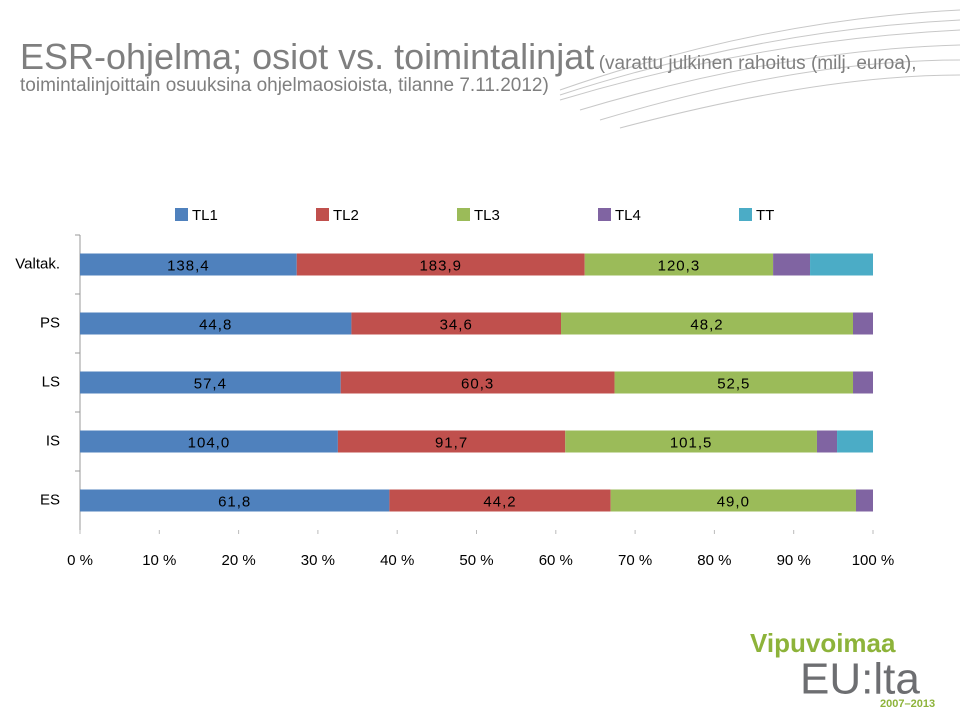 This screenshot has width=960, height=710. I want to click on x-tick-label: 60 %, so click(556, 560).